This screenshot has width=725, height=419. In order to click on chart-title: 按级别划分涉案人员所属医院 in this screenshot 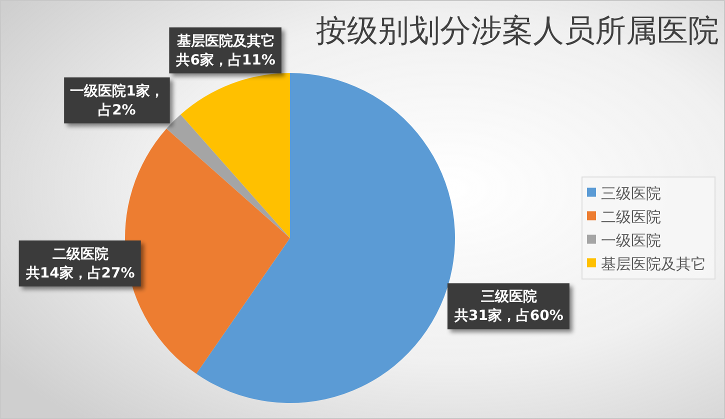, I will do `click(517, 31)`.